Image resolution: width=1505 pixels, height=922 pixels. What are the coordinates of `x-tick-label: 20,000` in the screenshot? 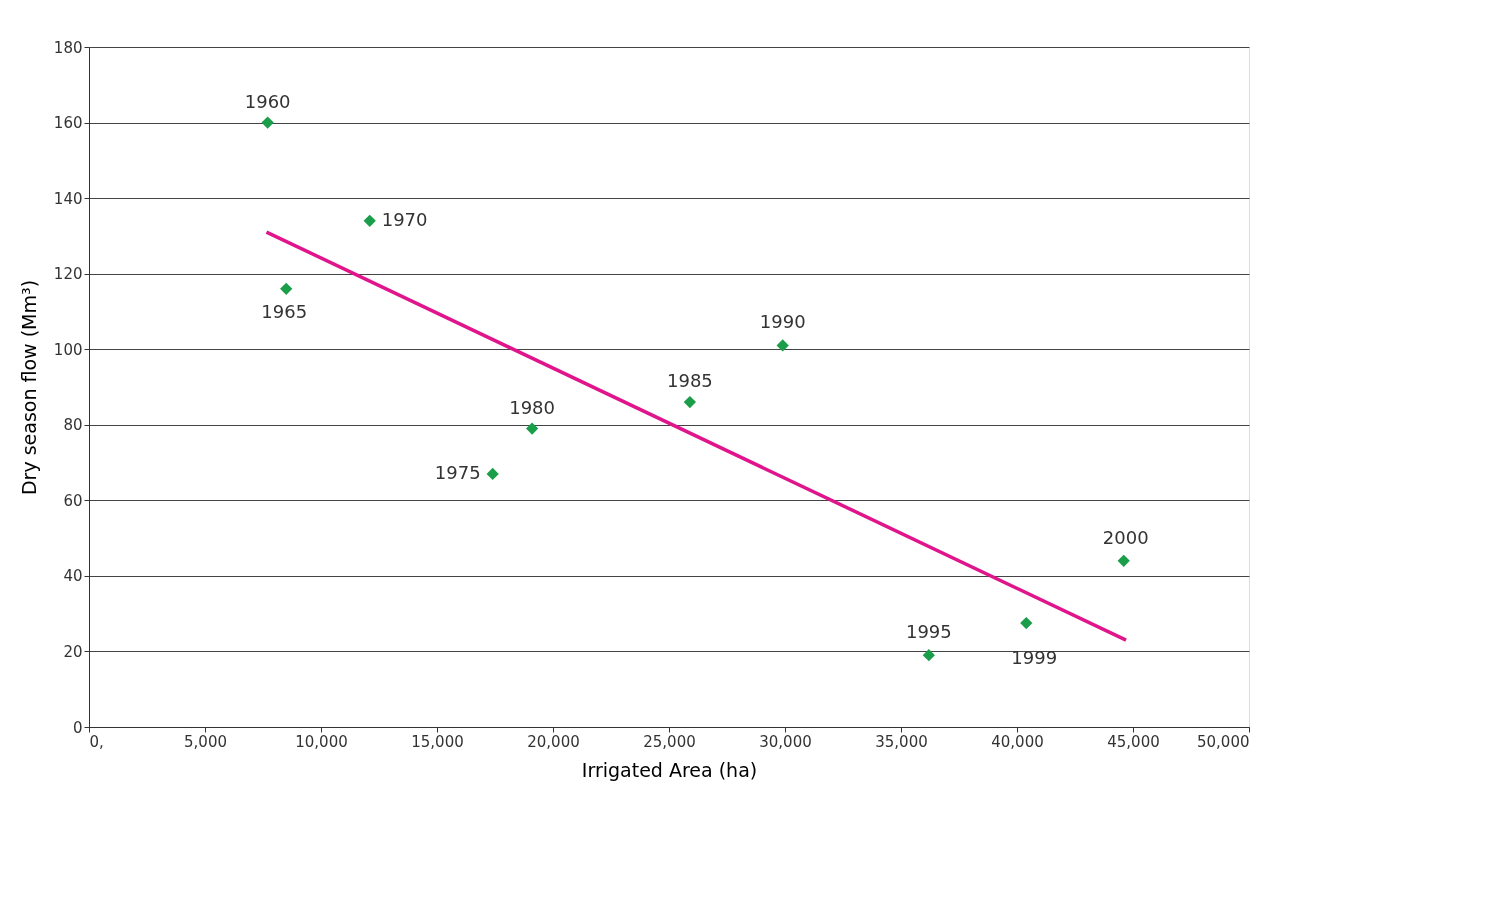 It's located at (553, 741).